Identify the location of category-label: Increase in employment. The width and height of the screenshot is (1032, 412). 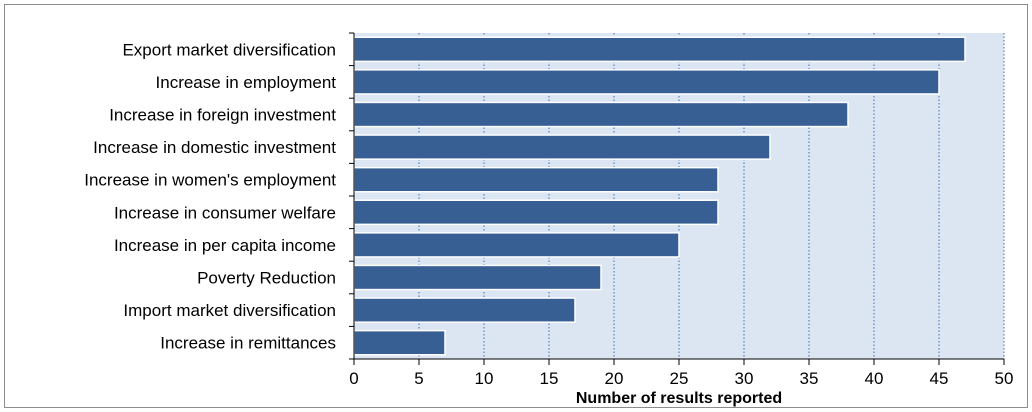
(246, 82).